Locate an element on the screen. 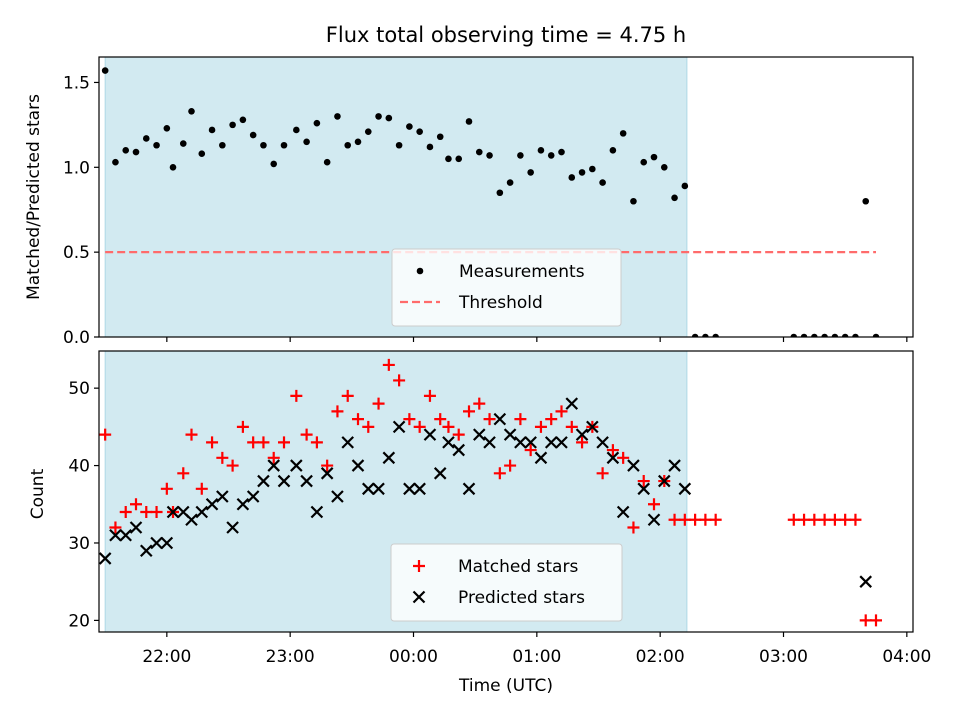 The image size is (960, 720). x-tick-label: 00:00 is located at coordinates (413, 657).